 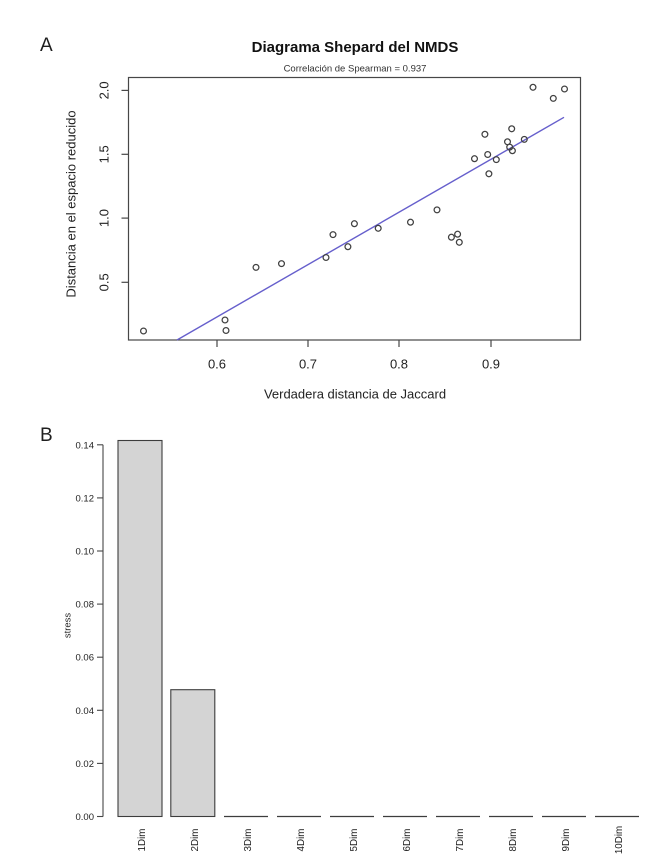 I want to click on svg-text: 0.10, so click(x=85, y=552).